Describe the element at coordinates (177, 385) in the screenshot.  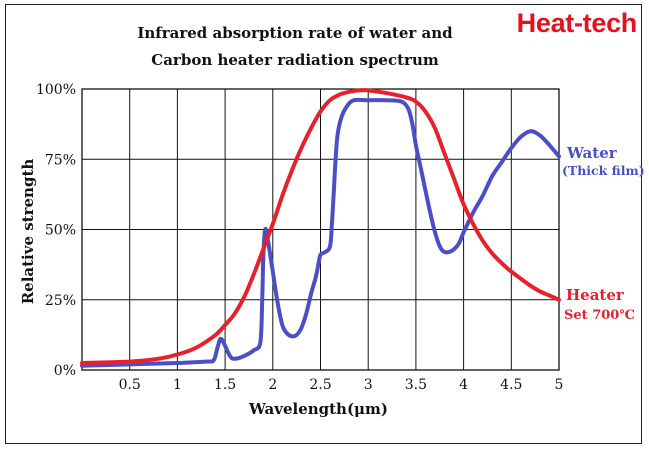
I see `x-tick-label: 1` at that location.